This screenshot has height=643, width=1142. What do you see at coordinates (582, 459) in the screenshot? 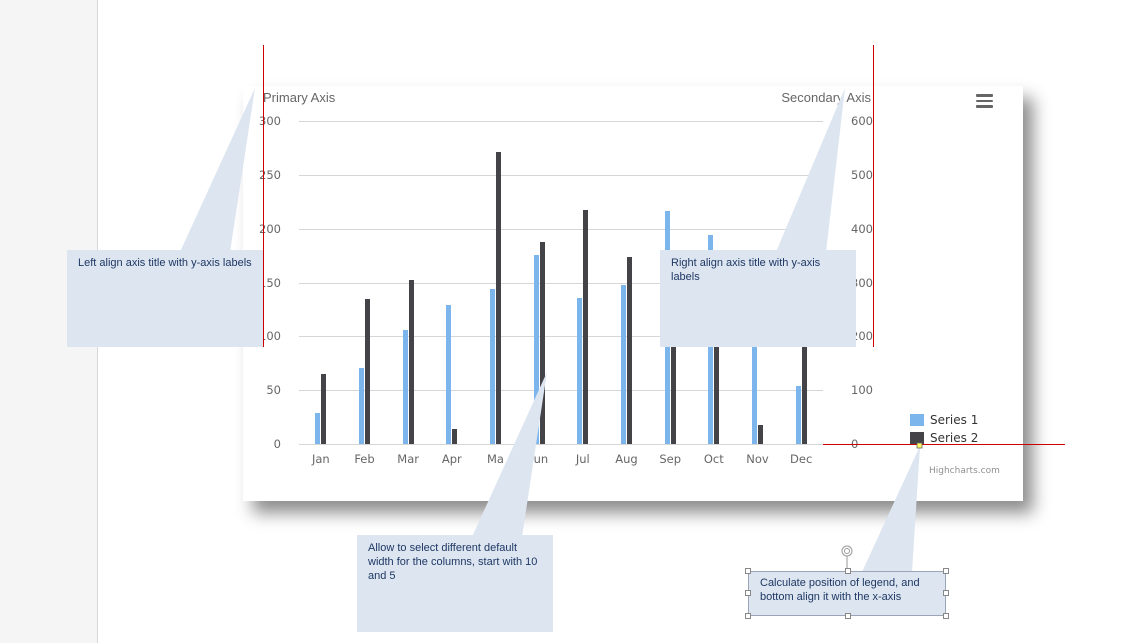
I see `xtick-label: Jul` at bounding box center [582, 459].